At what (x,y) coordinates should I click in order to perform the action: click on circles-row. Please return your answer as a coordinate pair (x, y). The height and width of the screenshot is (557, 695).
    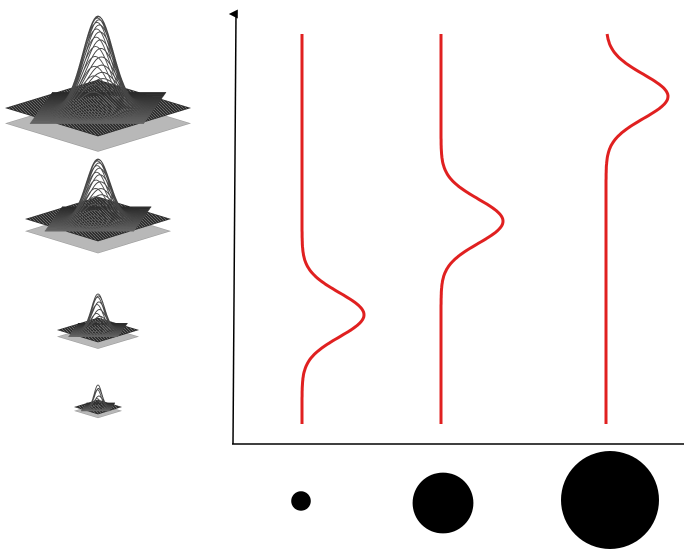
    Looking at the image, I should click on (475, 500).